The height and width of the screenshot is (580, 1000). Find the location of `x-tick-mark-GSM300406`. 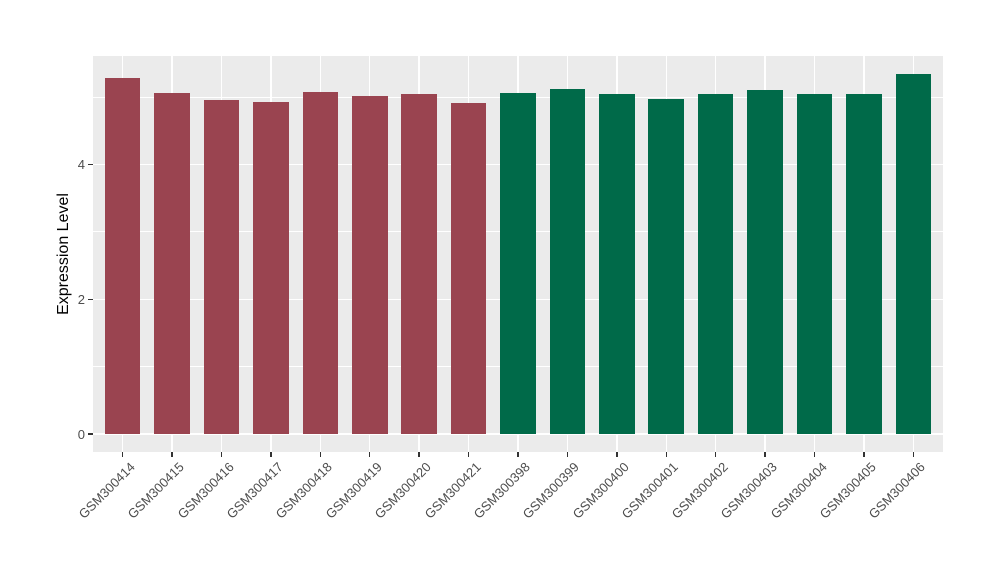

x-tick-mark-GSM300406 is located at coordinates (913, 454).